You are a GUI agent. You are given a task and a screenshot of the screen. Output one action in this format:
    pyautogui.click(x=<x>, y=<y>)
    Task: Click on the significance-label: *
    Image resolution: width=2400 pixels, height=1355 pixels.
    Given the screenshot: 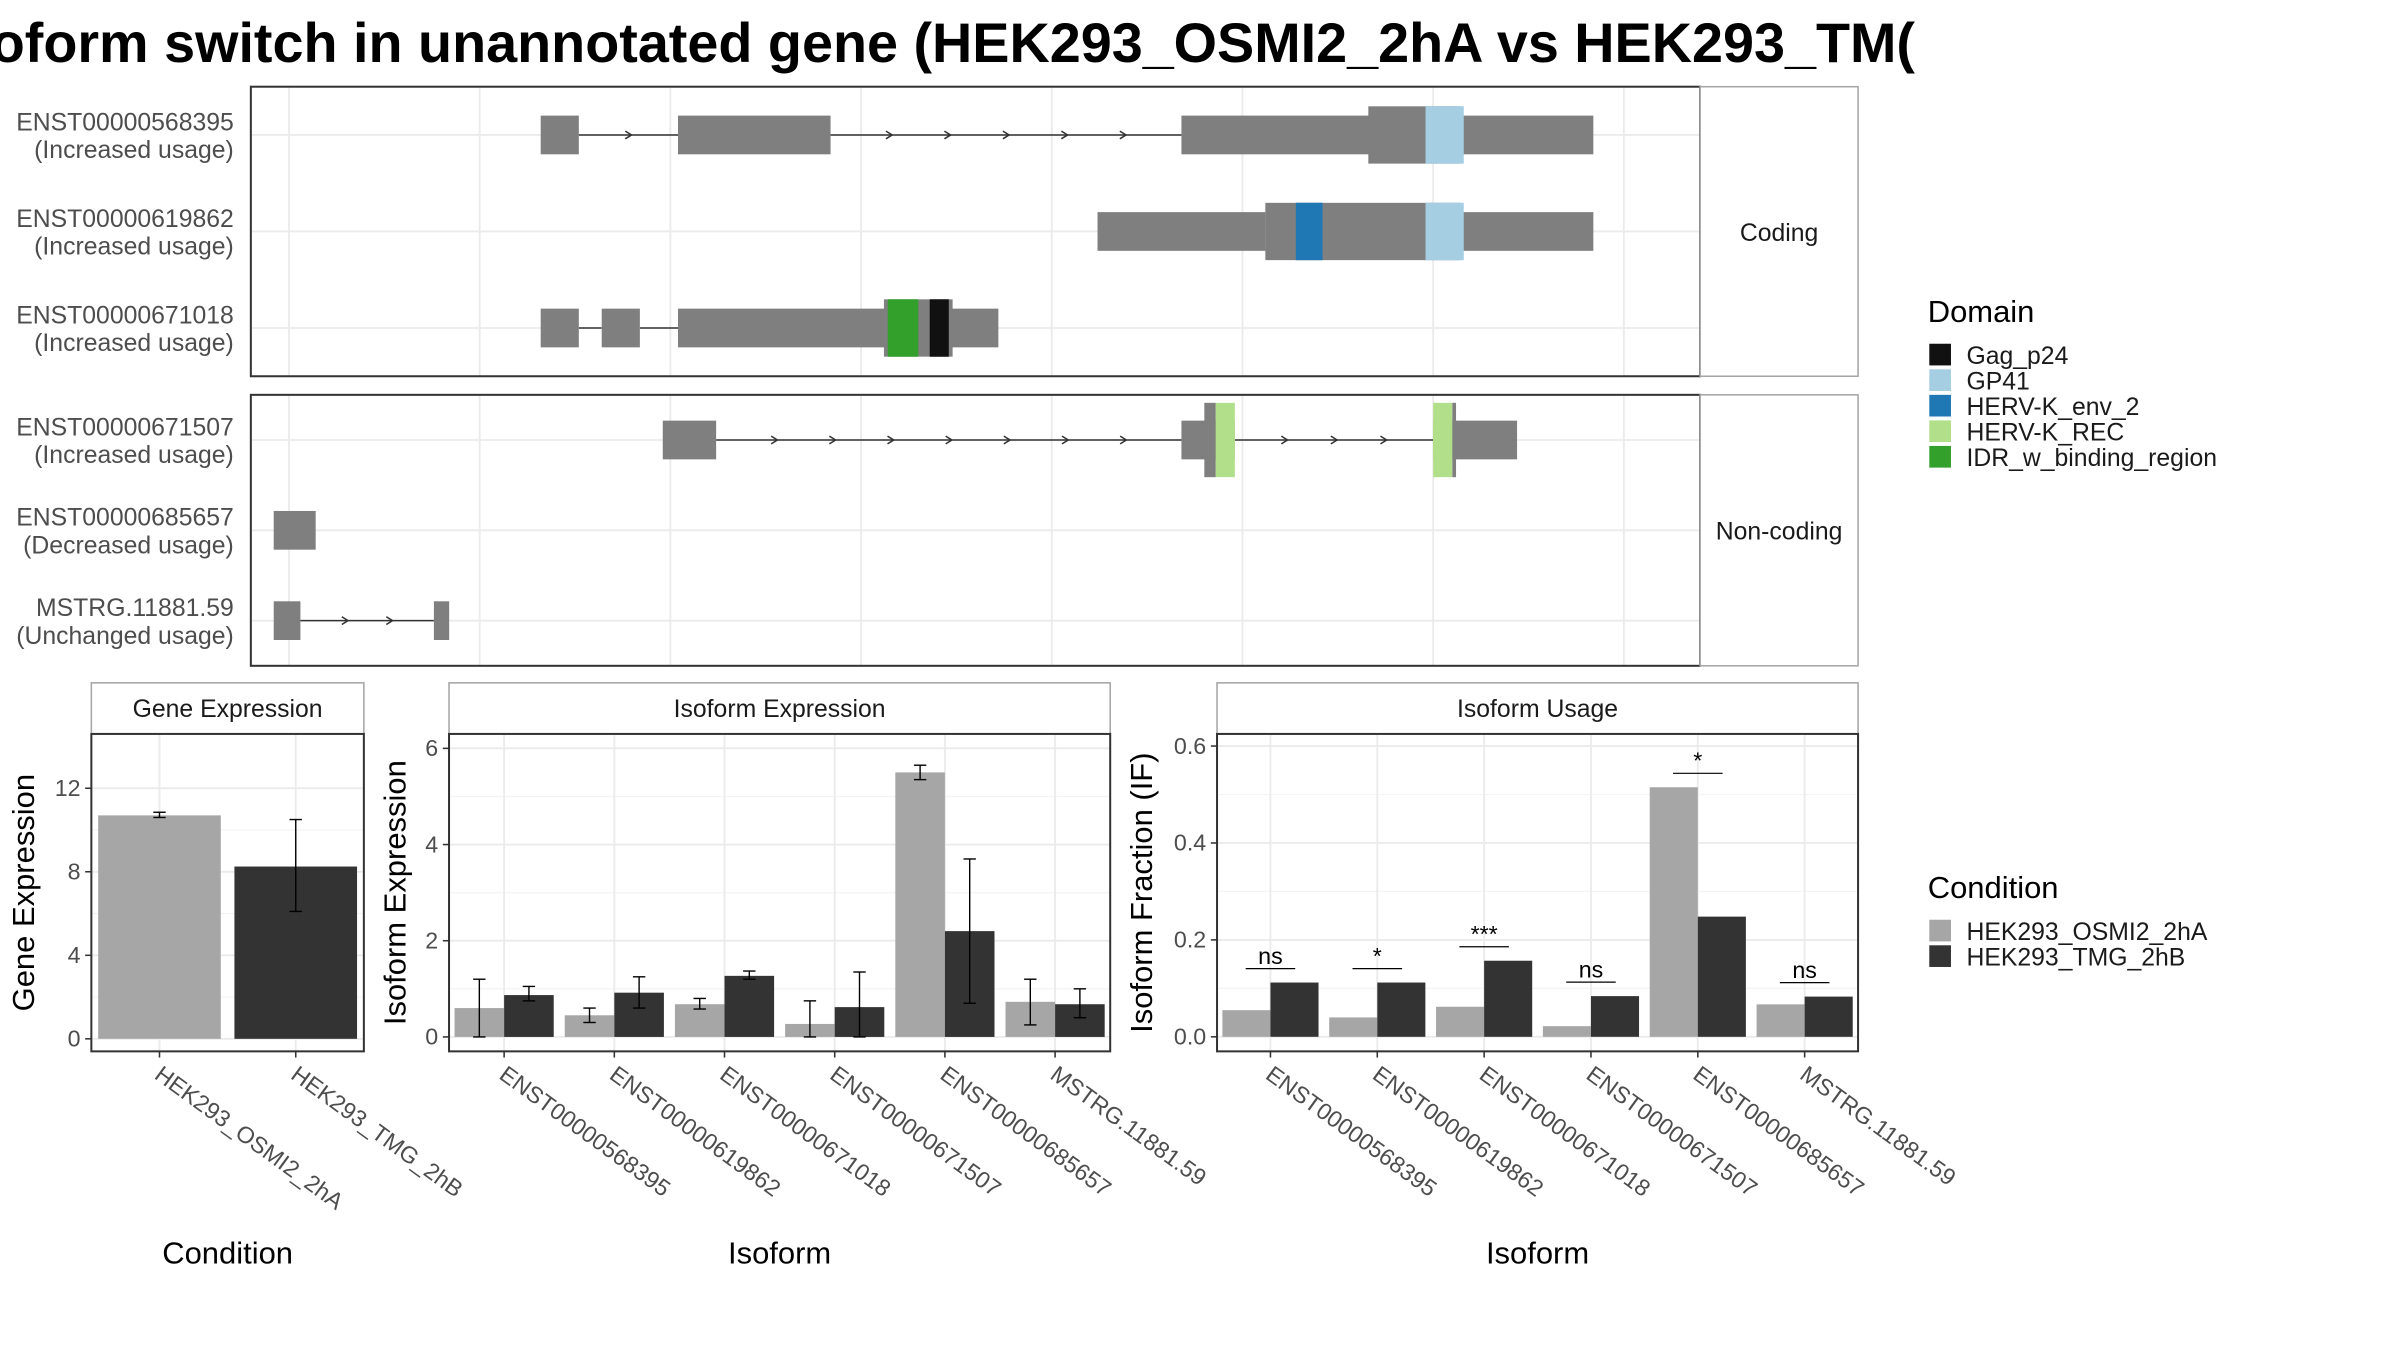 What is the action you would take?
    pyautogui.click(x=1377, y=956)
    